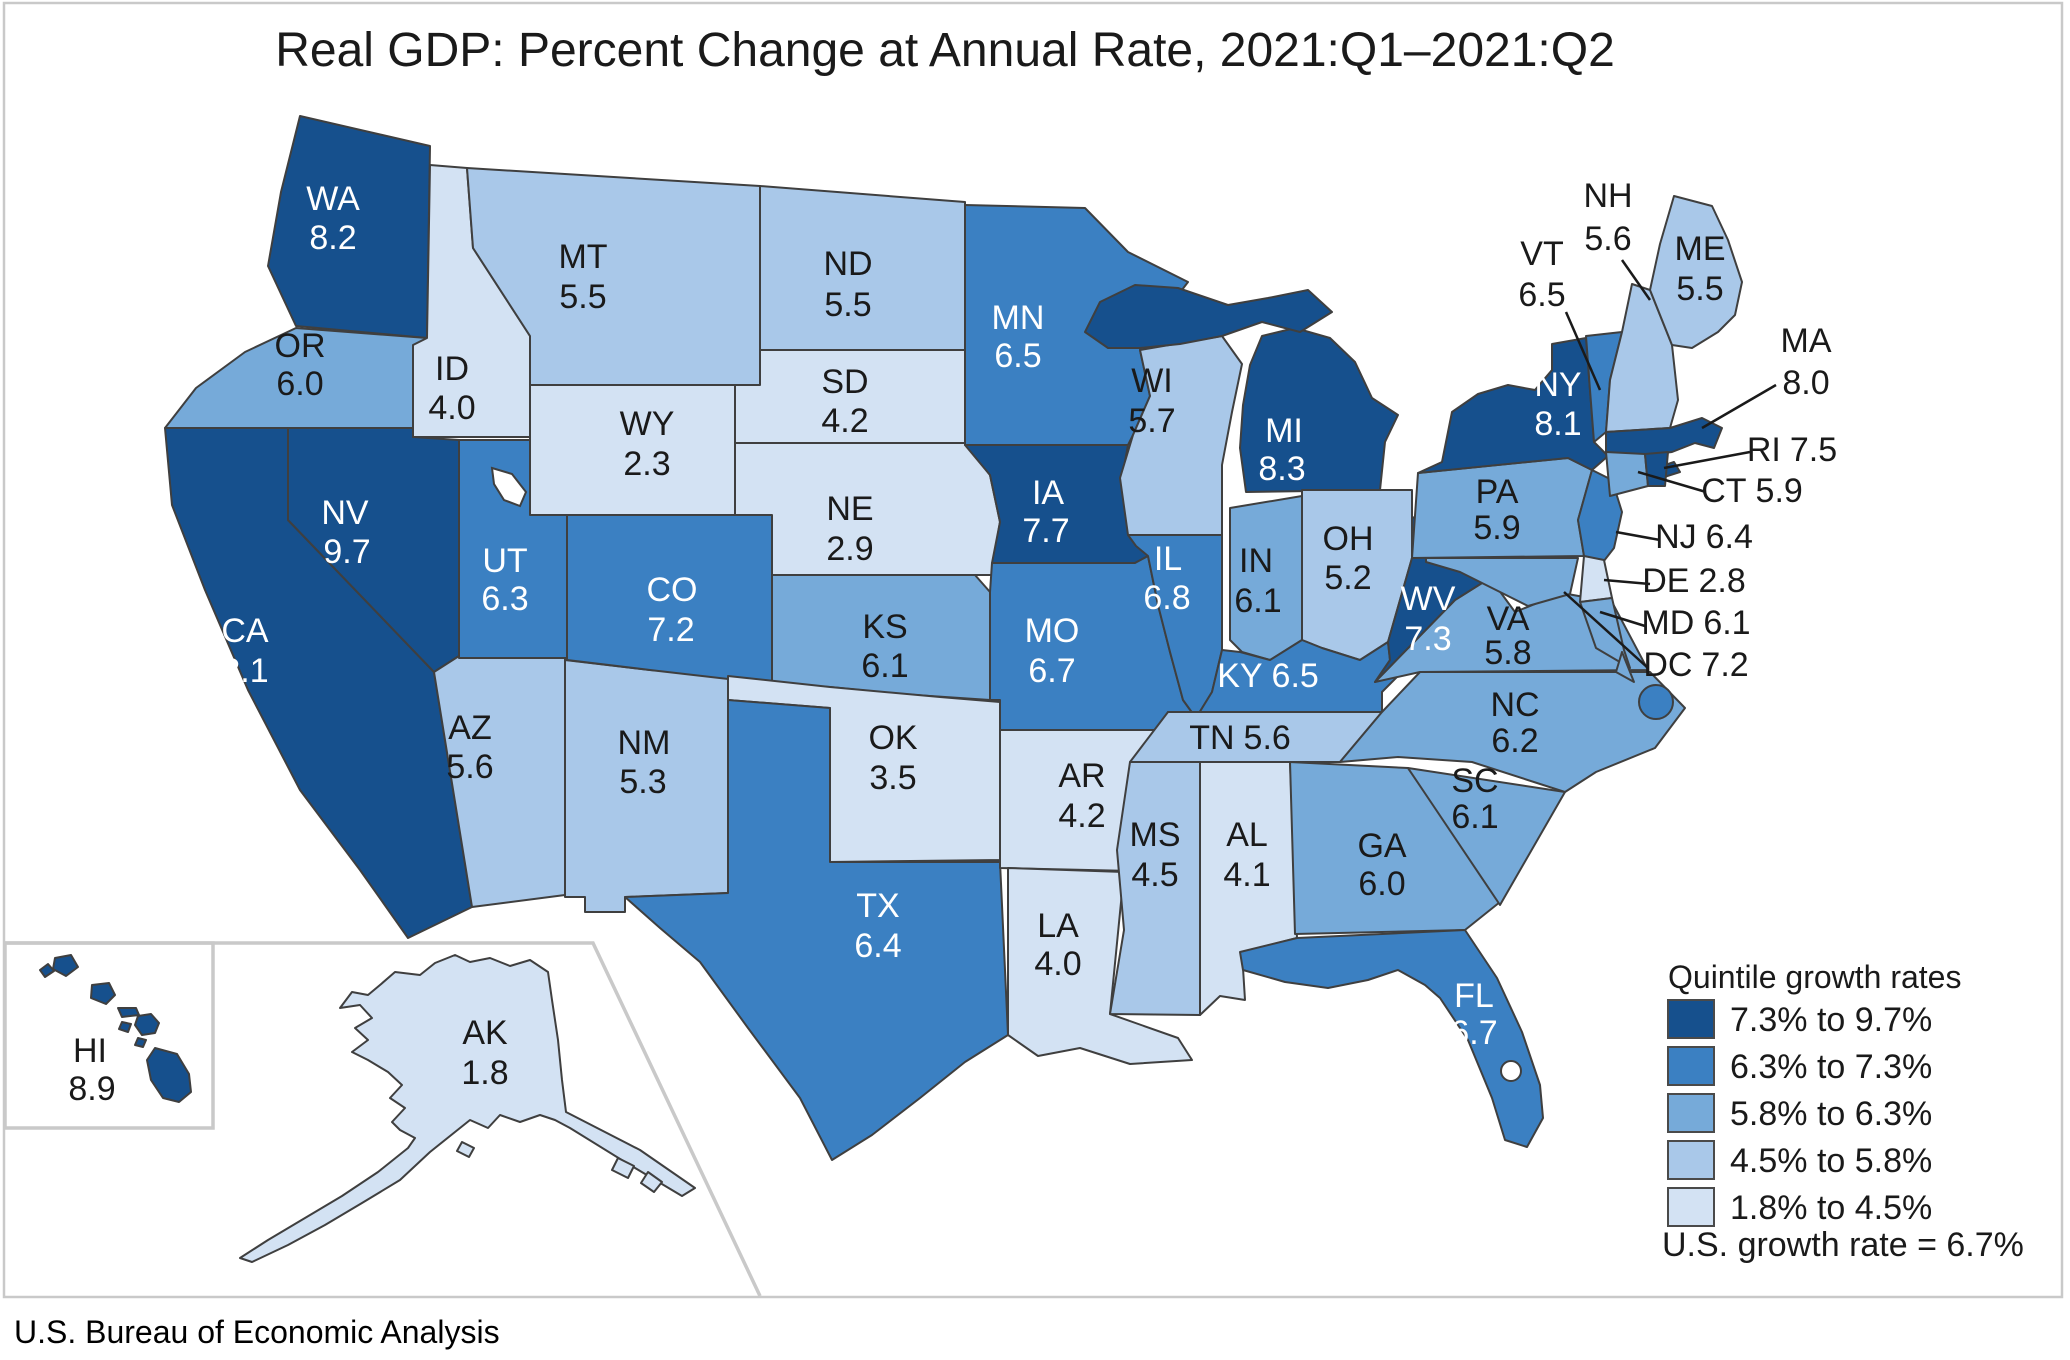 The image size is (2070, 1360). I want to click on callout-label-nj: NJ 6.4, so click(1704, 537).